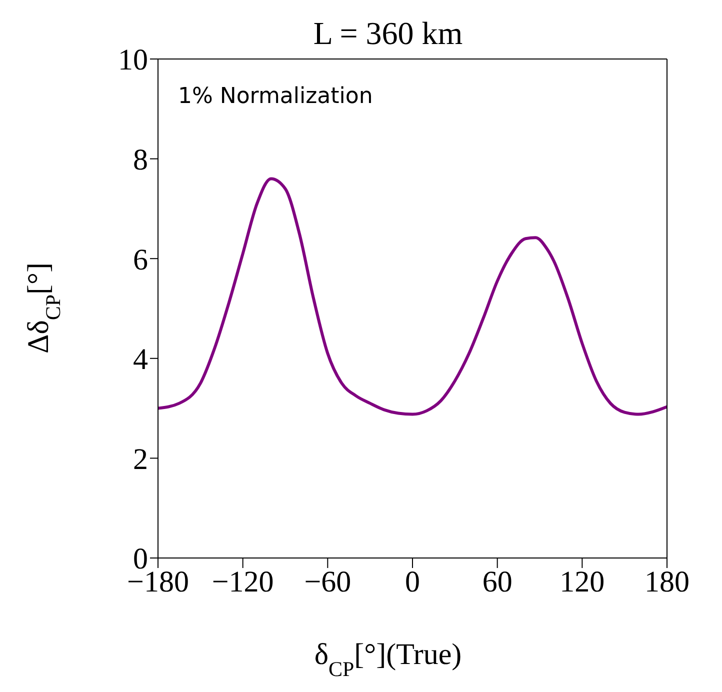 This screenshot has height=692, width=722. Describe the element at coordinates (275, 96) in the screenshot. I see `annotation: 1% Normalization` at that location.